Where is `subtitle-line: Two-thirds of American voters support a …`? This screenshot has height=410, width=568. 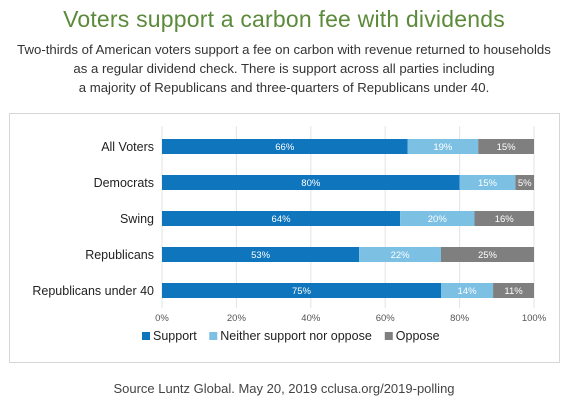
subtitle-line: Two-thirds of American voters support a … is located at coordinates (284, 49).